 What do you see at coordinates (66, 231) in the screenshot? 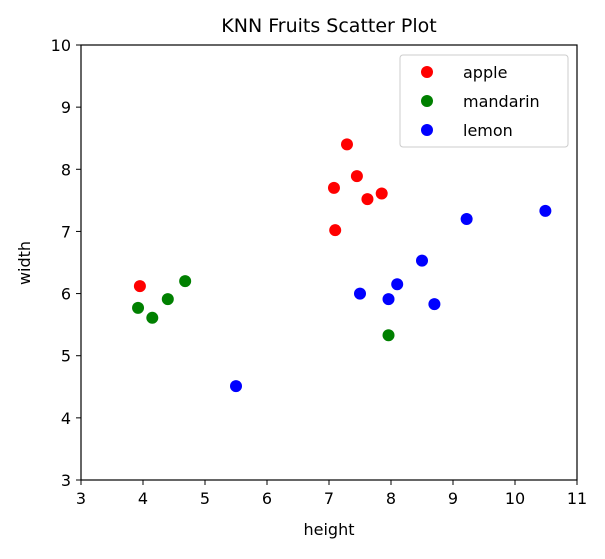
I see `y-tick-label-7: 7` at bounding box center [66, 231].